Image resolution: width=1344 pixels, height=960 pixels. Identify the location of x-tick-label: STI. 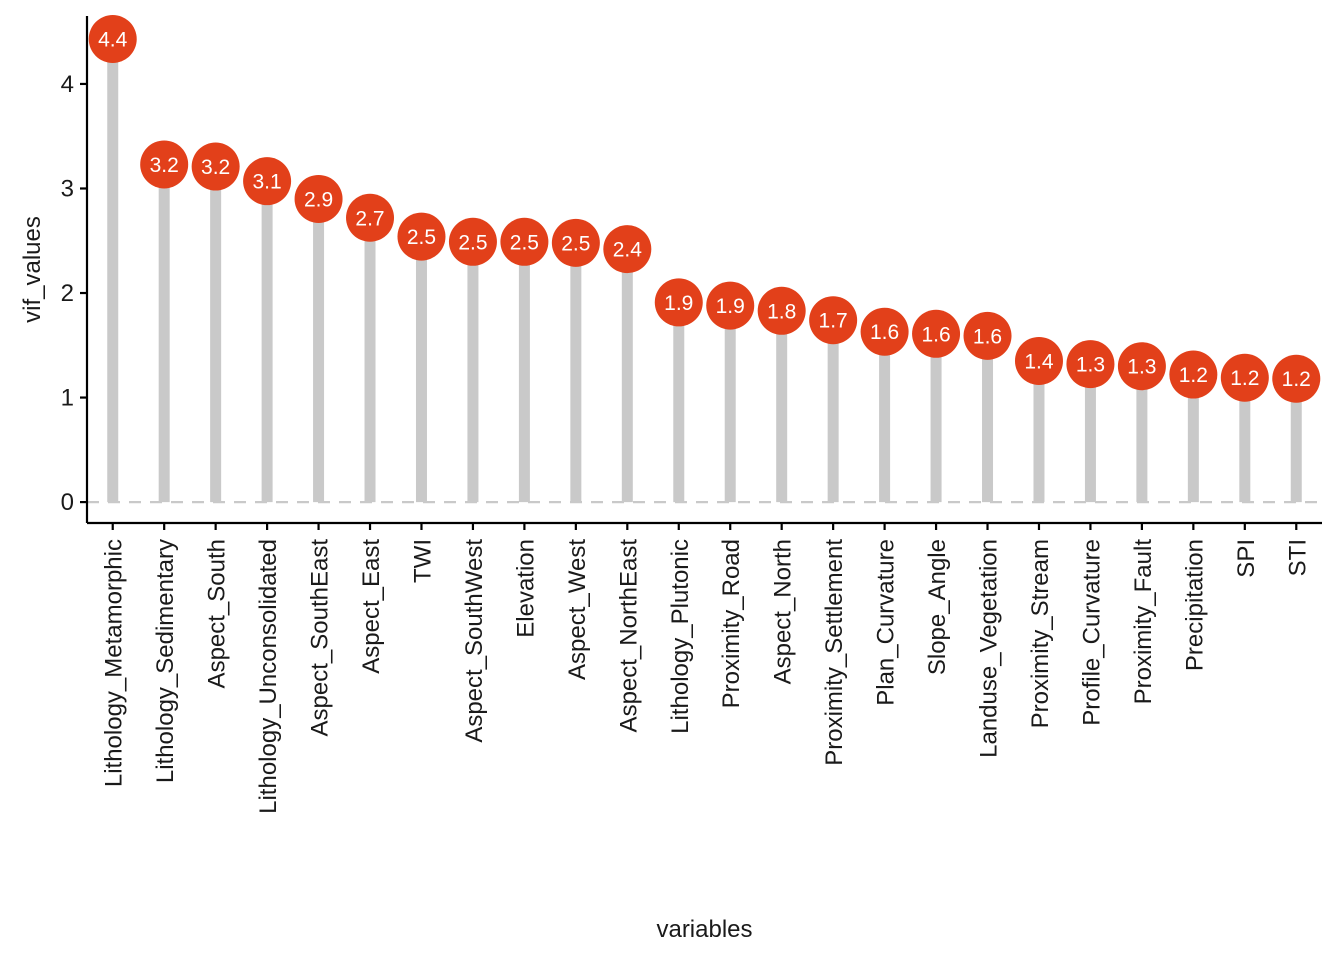
(1297, 557).